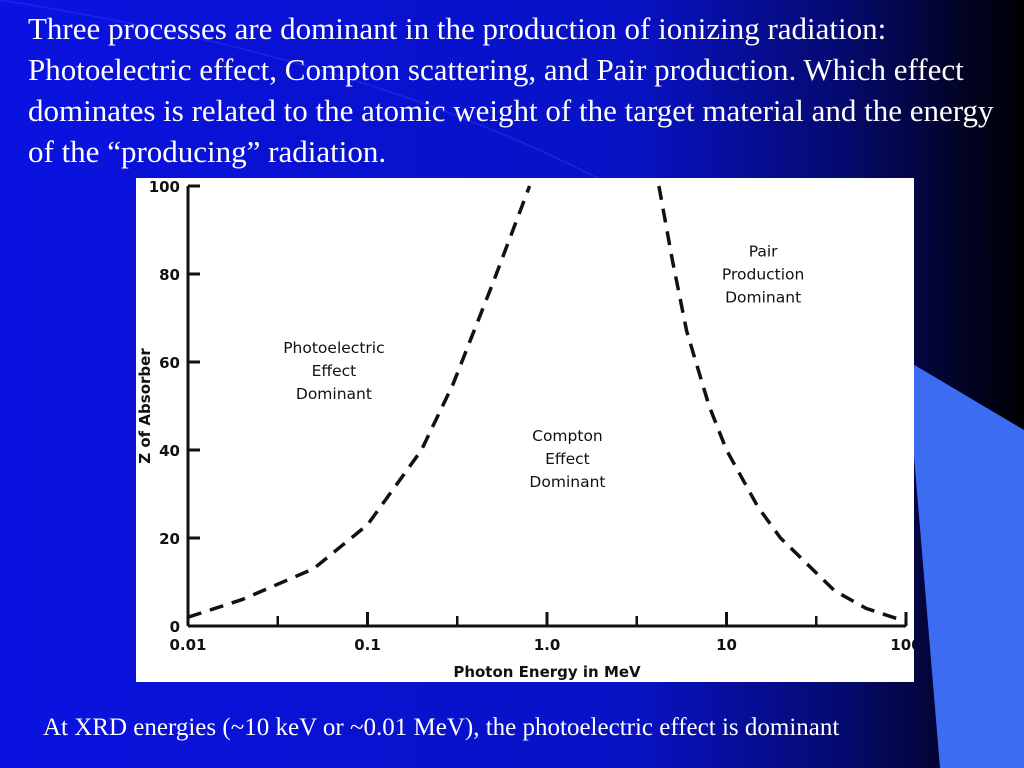 The height and width of the screenshot is (768, 1024). Describe the element at coordinates (726, 645) in the screenshot. I see `x-tick-label: 10` at that location.